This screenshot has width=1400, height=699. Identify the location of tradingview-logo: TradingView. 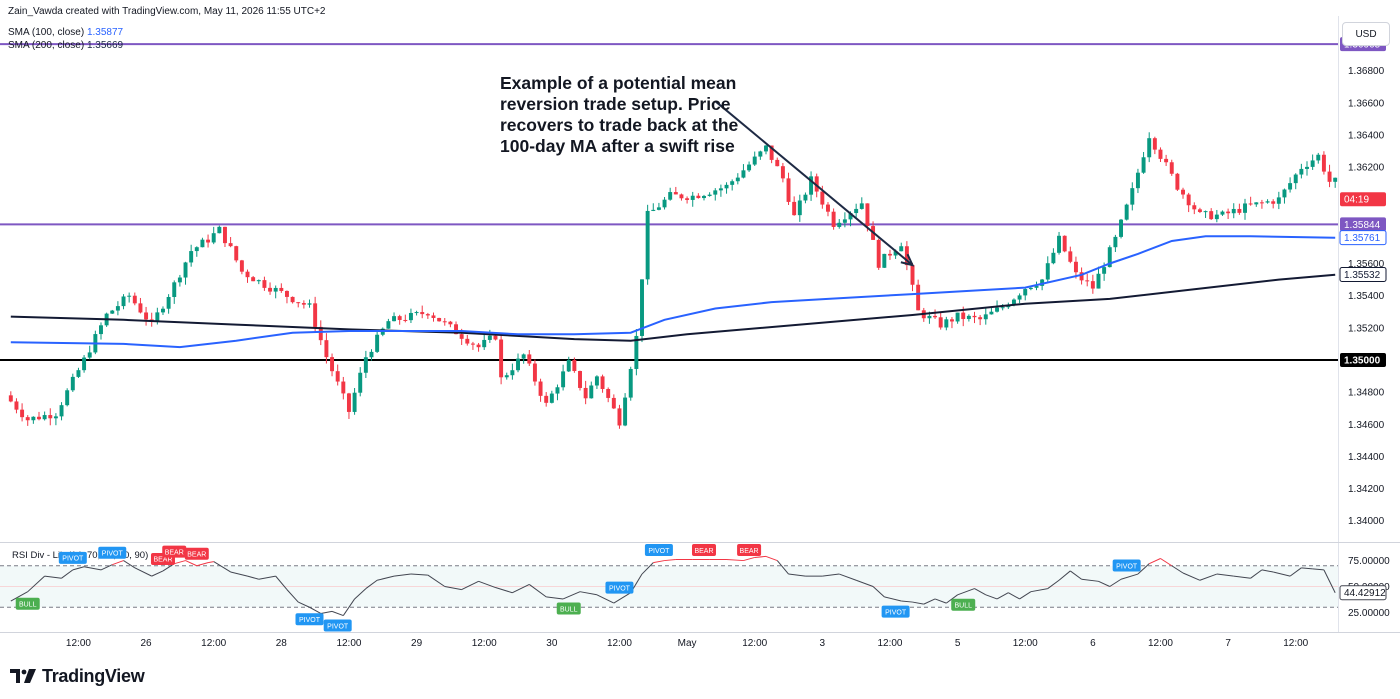
(77, 676).